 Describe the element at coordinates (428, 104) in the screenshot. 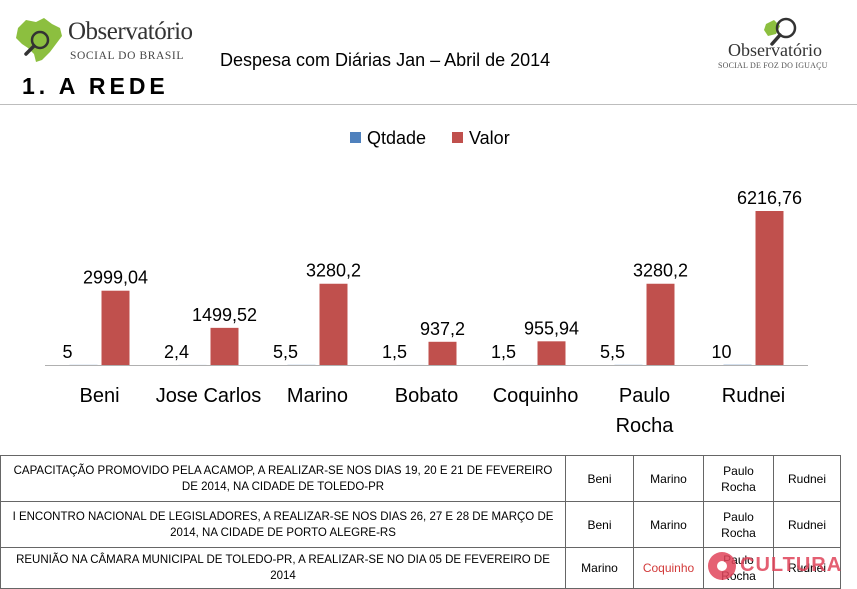

I see `header-divider` at that location.